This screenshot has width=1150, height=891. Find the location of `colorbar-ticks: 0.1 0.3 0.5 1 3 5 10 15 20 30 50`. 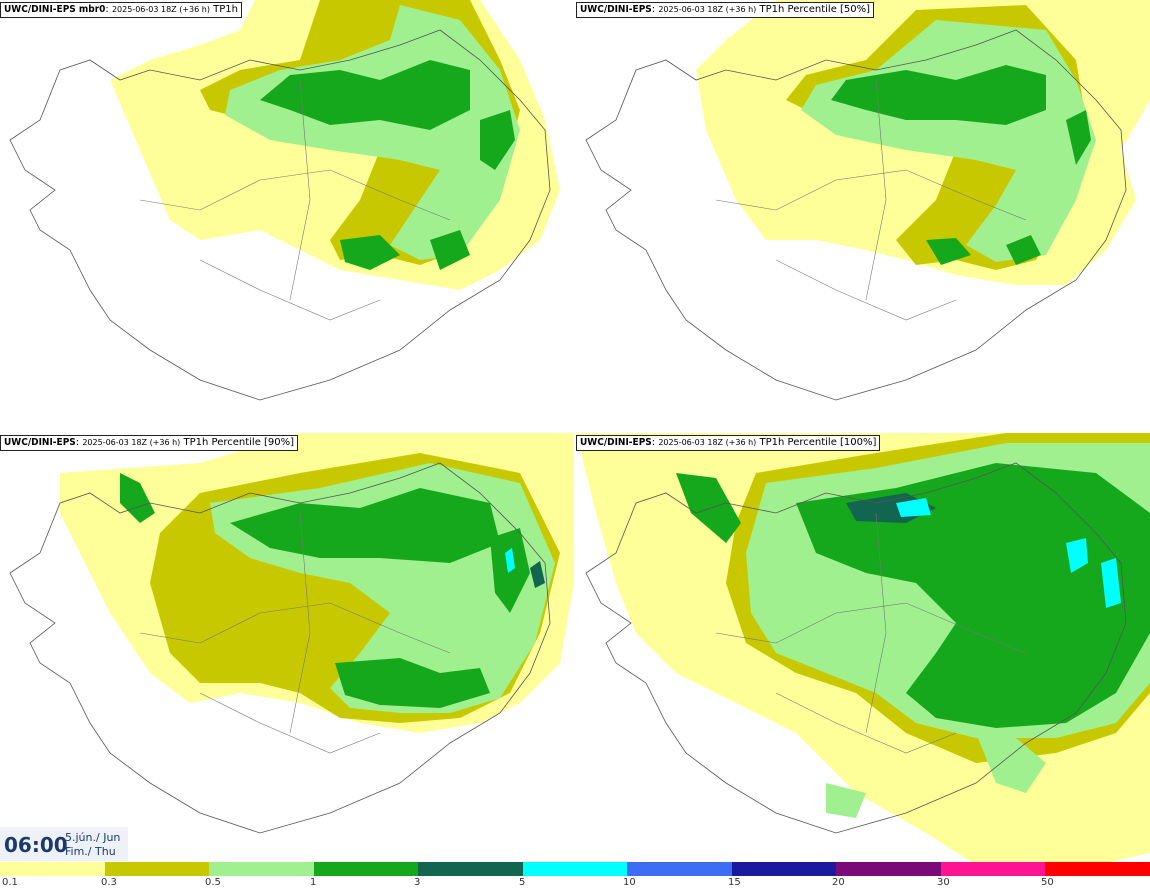

colorbar-ticks: 0.1 0.3 0.5 1 3 5 10 15 20 30 50 is located at coordinates (575, 884).